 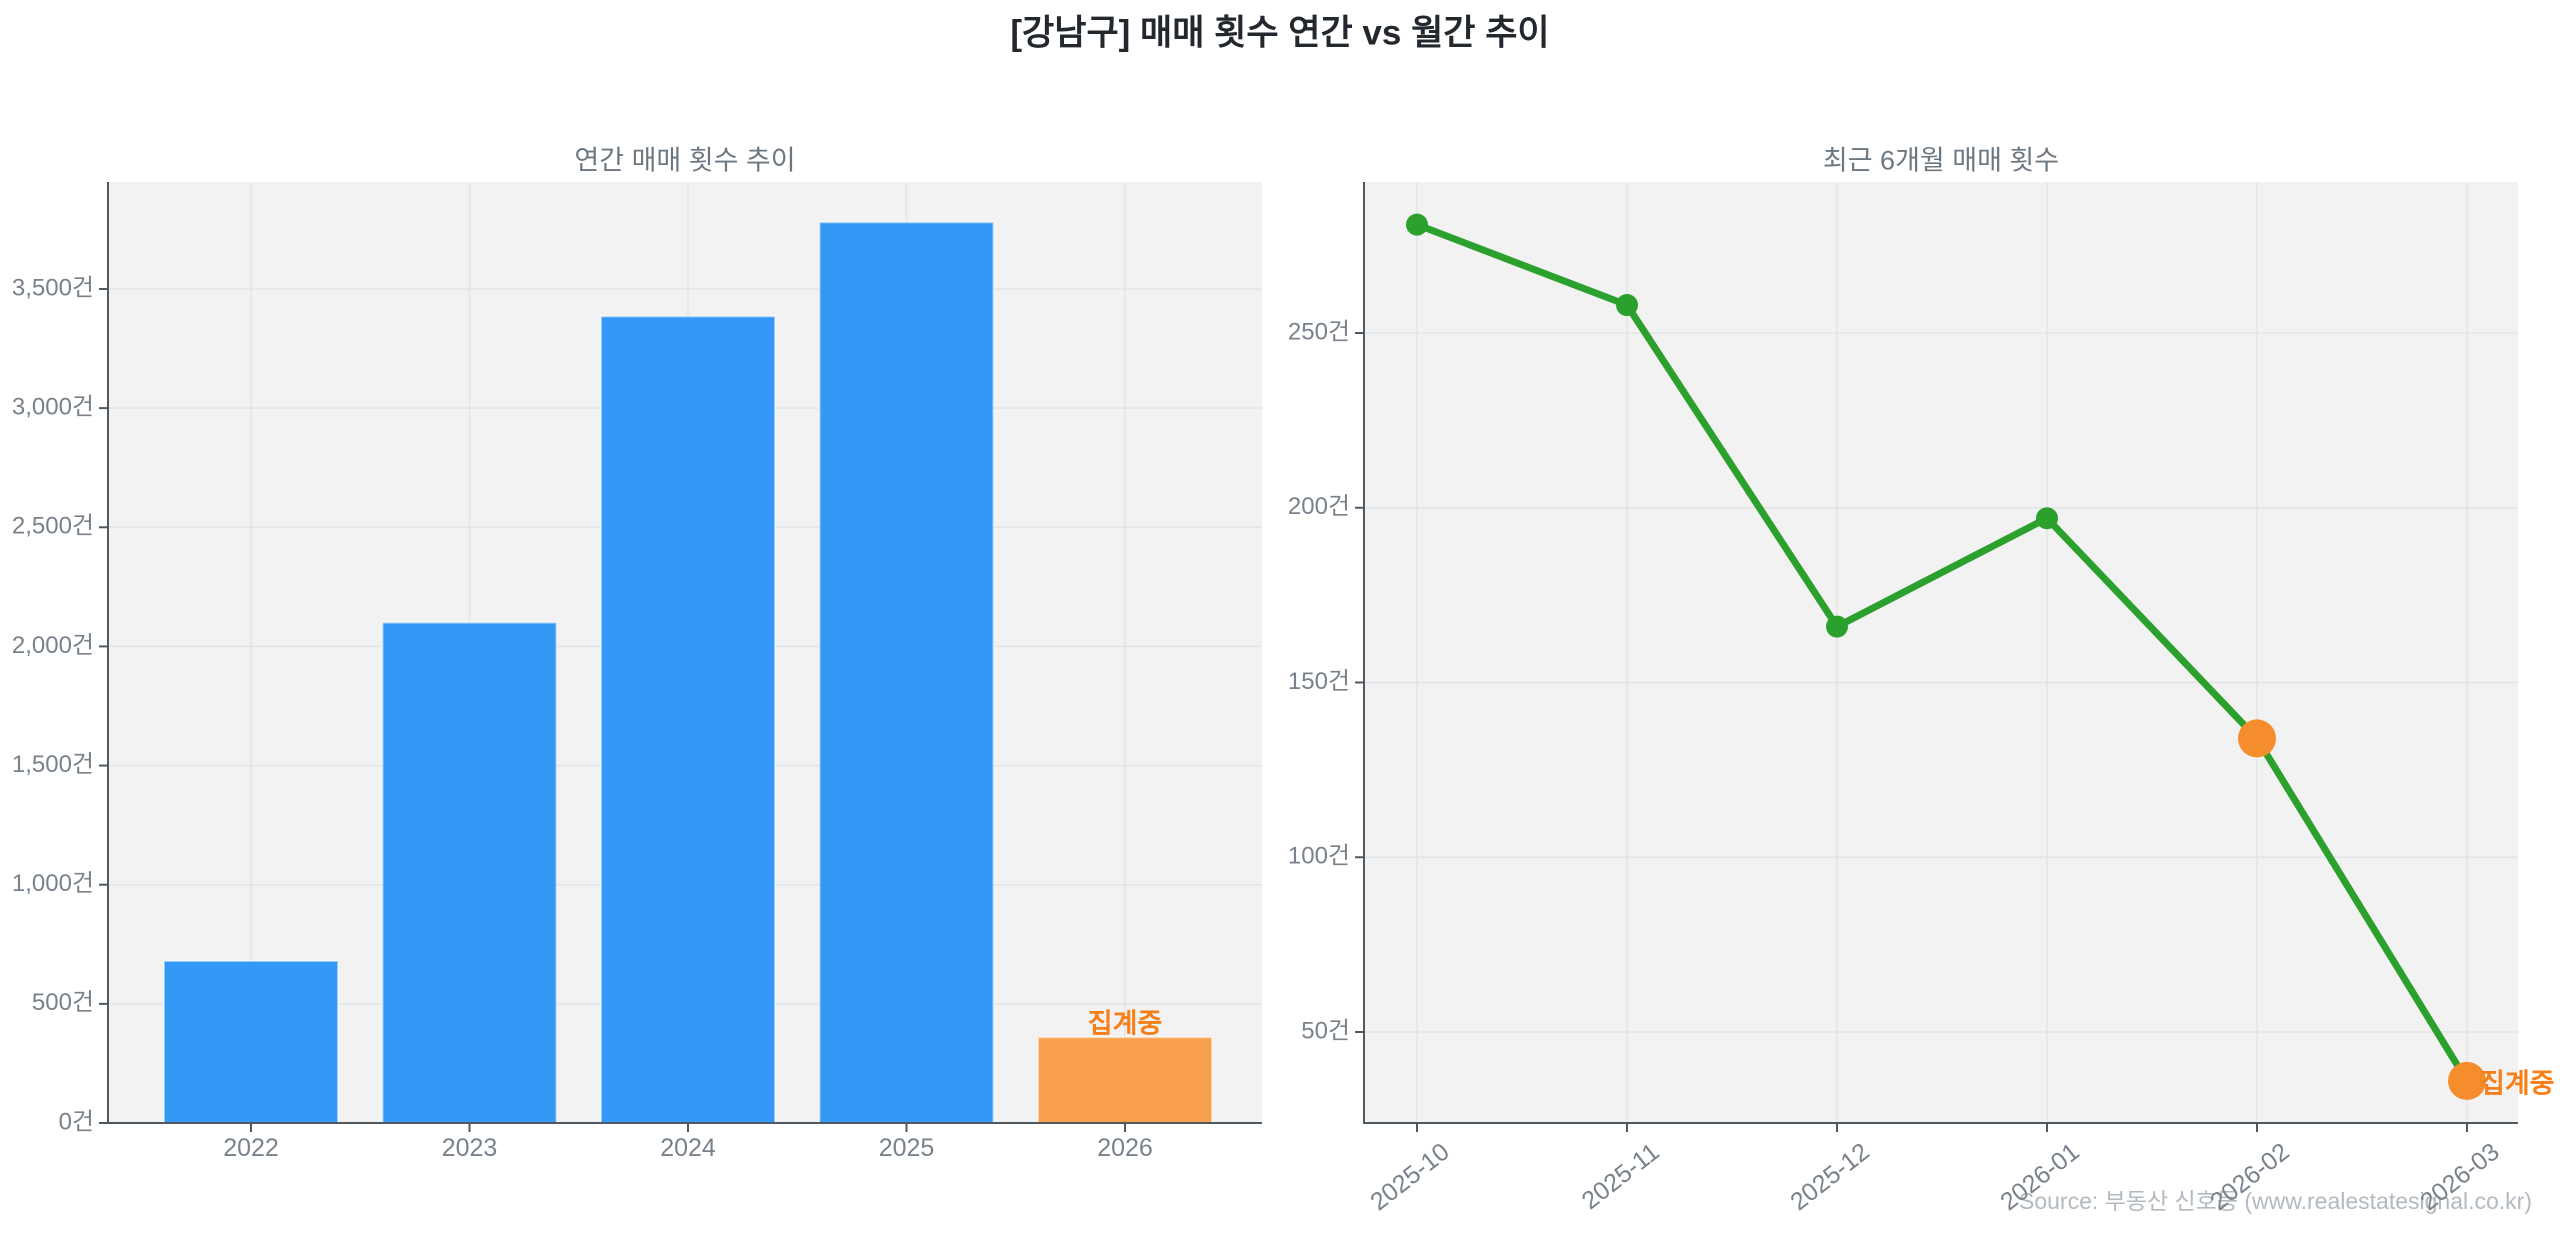 I want to click on y-tick-label: 200건, so click(x=1319, y=506).